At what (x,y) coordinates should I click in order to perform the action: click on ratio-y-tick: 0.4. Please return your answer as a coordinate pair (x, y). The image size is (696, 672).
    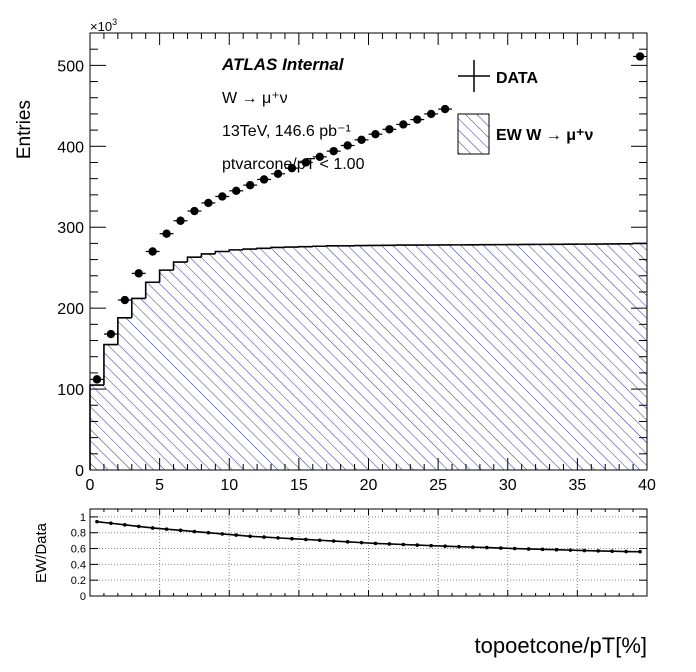
    Looking at the image, I should click on (359, 565).